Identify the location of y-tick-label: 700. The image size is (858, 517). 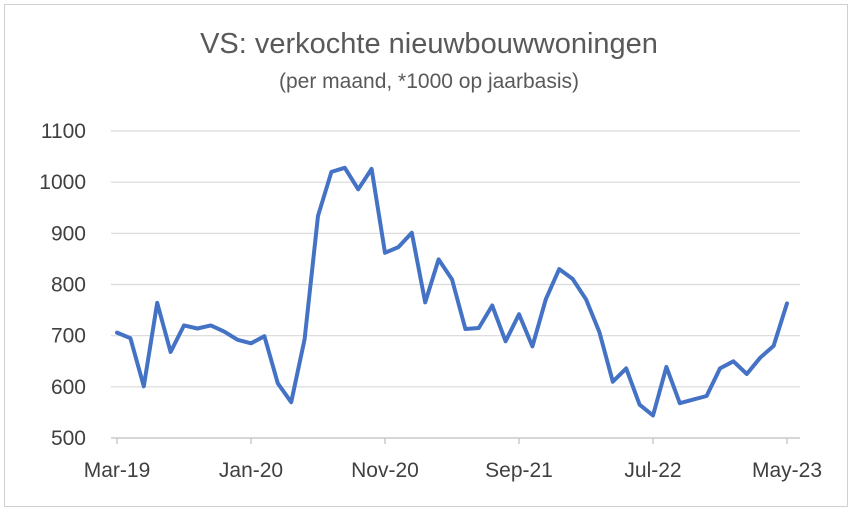
(68, 336).